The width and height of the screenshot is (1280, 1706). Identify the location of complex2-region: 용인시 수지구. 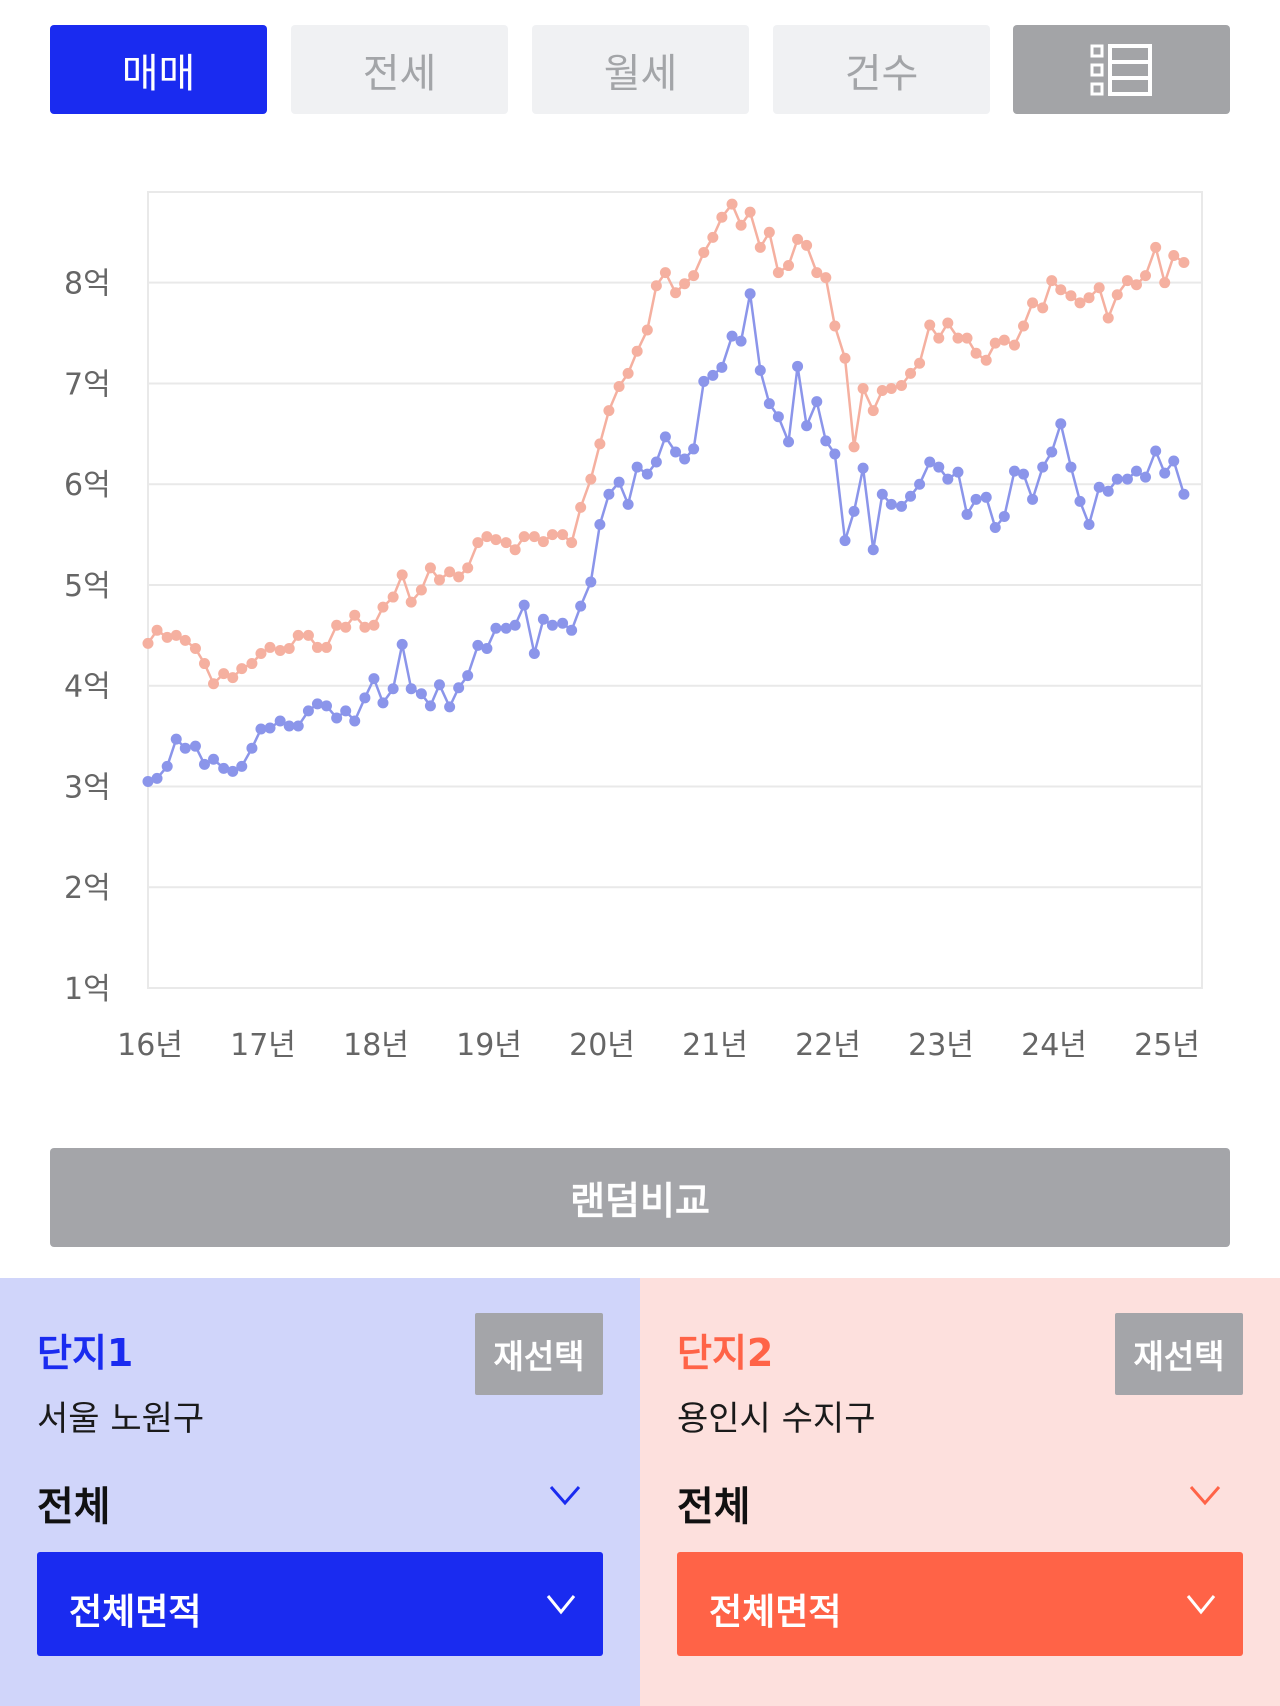
(776, 1419).